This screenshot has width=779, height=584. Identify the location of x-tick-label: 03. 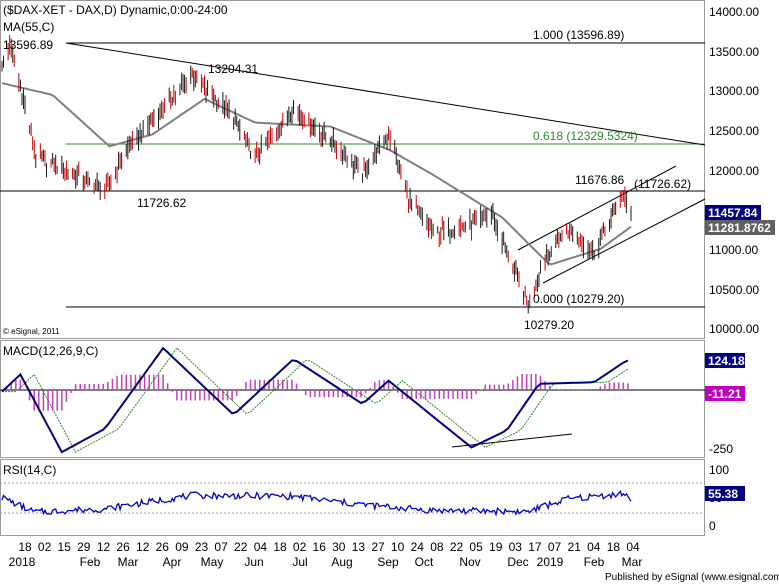
(516, 547).